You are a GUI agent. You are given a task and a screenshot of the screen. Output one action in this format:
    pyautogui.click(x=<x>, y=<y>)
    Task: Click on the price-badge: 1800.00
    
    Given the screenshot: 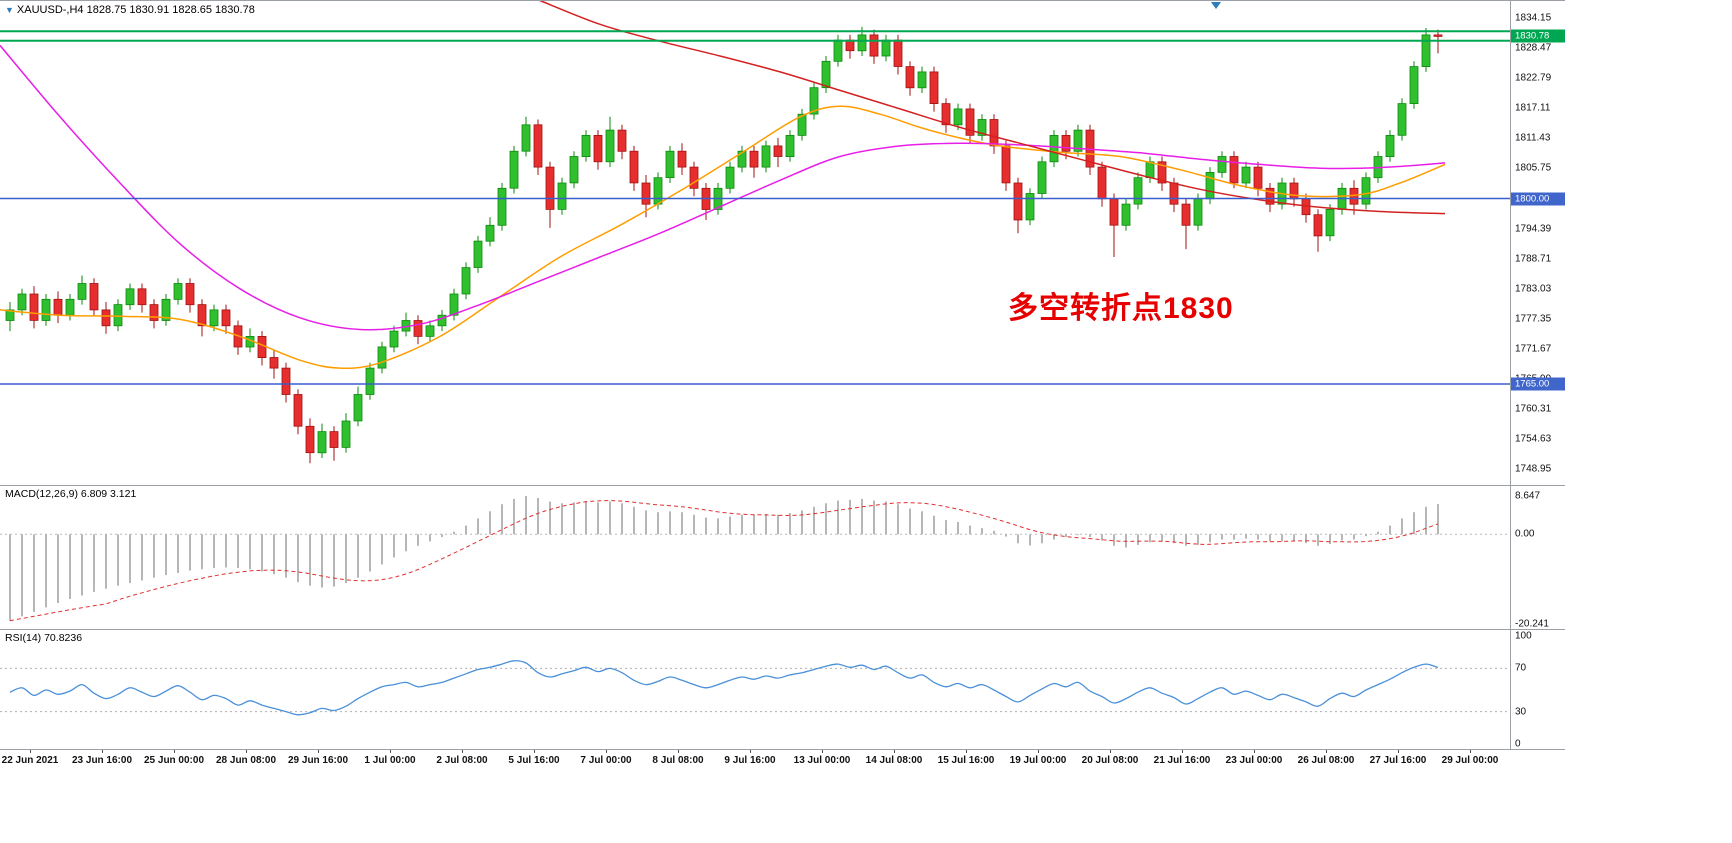 What is the action you would take?
    pyautogui.click(x=1538, y=198)
    